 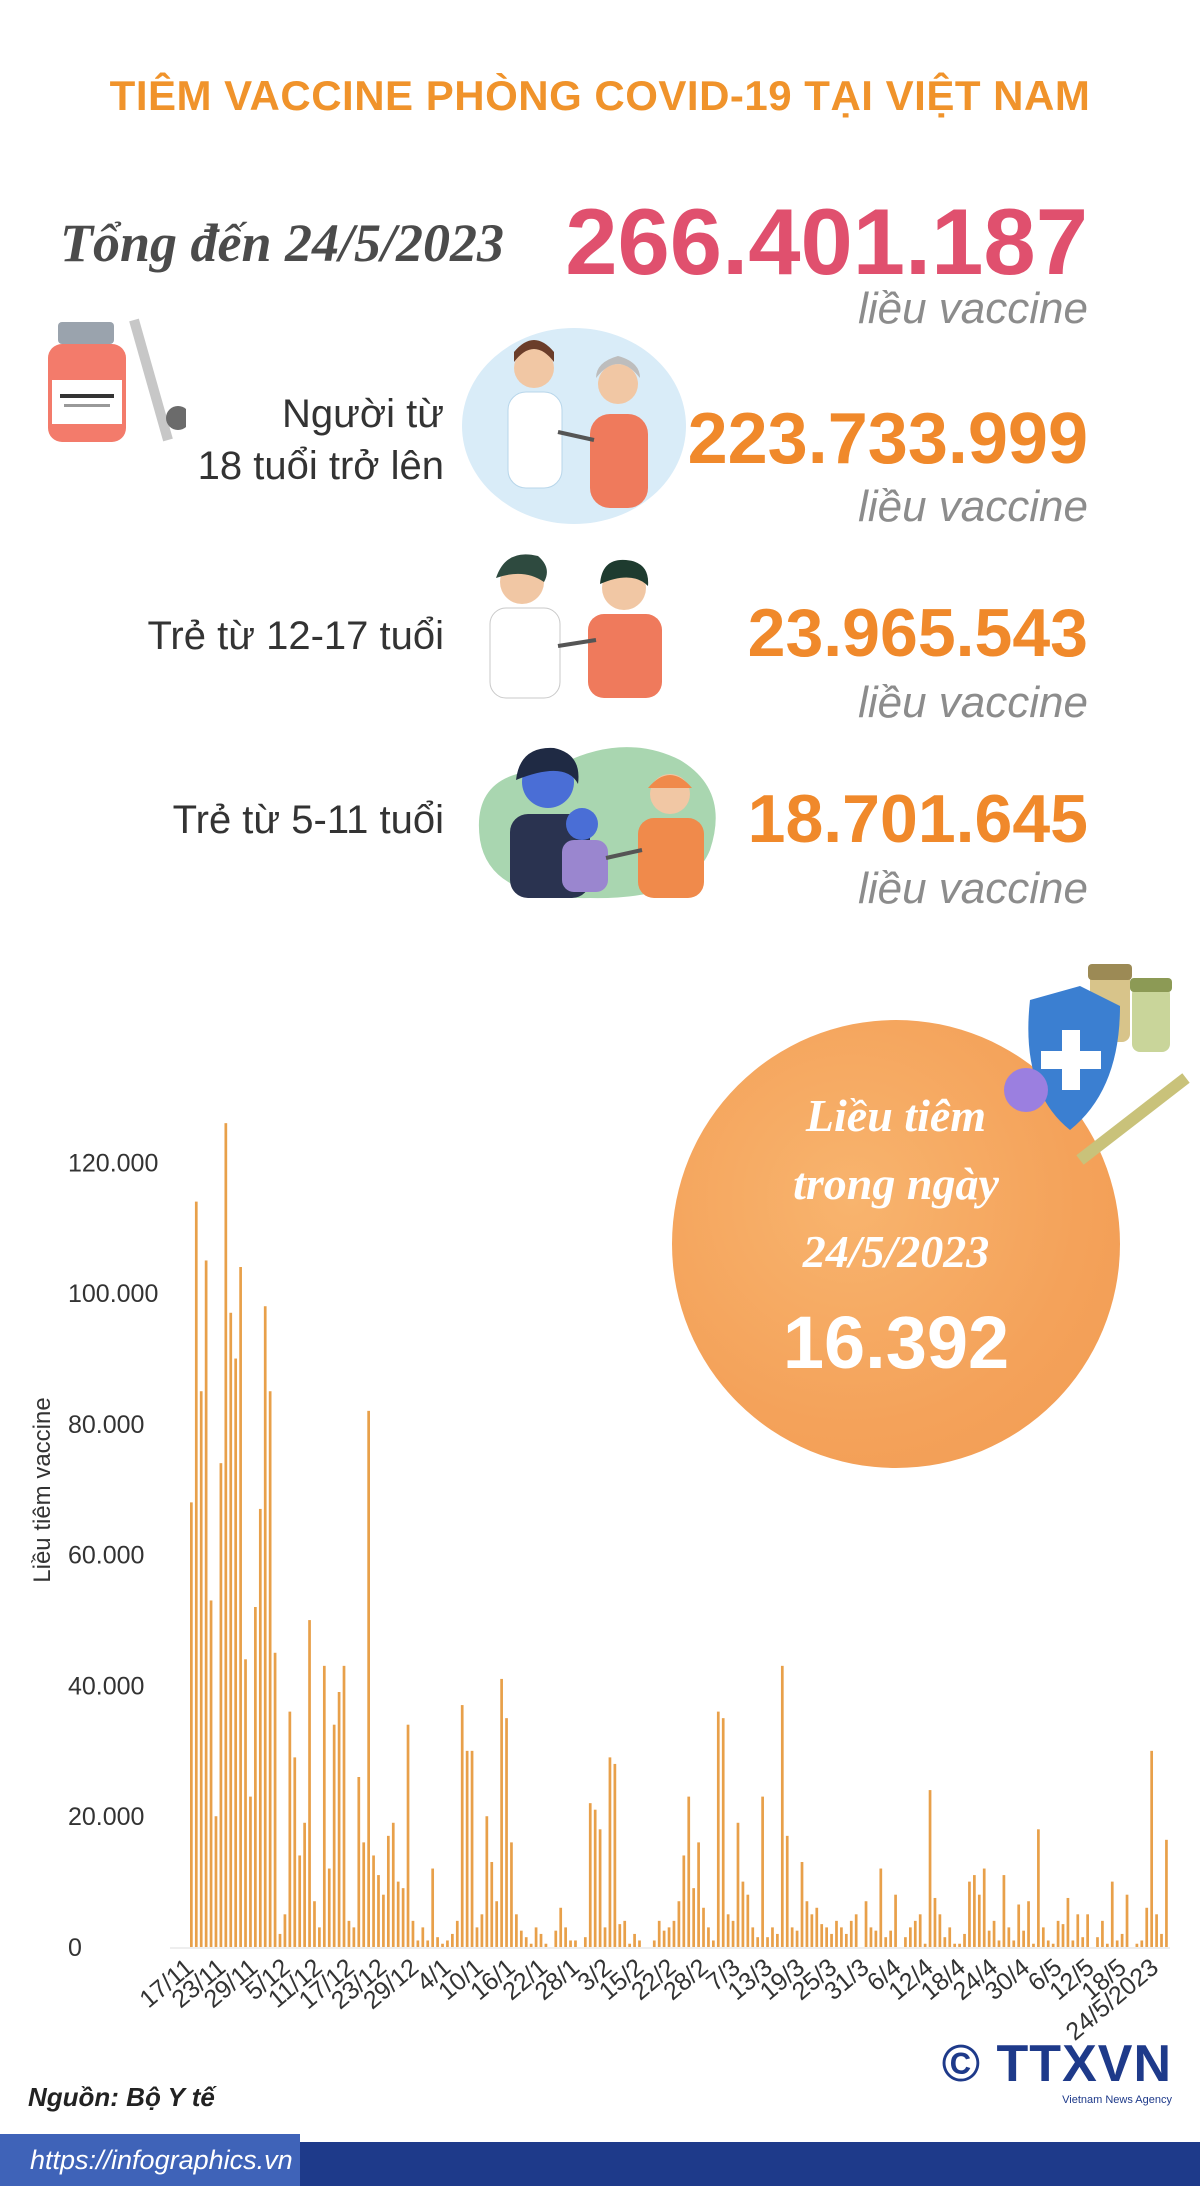 I want to click on total-unit: liều vaccine, so click(x=973, y=308).